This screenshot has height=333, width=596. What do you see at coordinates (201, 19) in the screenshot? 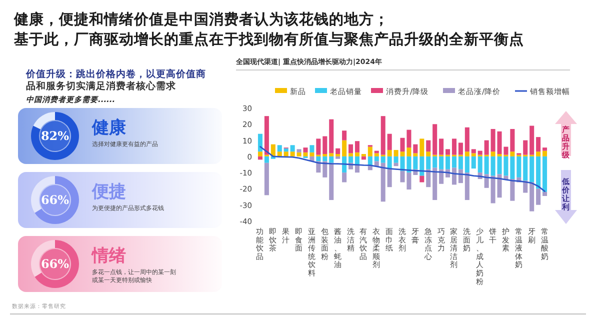
I see `text: 健康，便捷和情绪价值是中国消费者认为该花钱的地方；` at bounding box center [201, 19].